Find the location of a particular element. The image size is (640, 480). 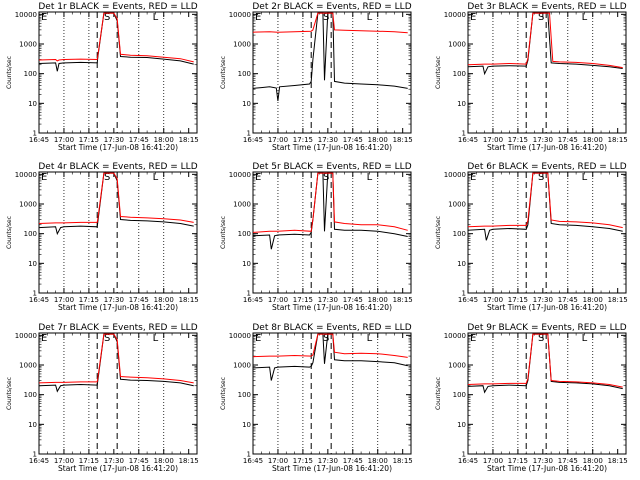

panel-title: Det 4r BLACK = Events, RED = LLD is located at coordinates (117, 167).